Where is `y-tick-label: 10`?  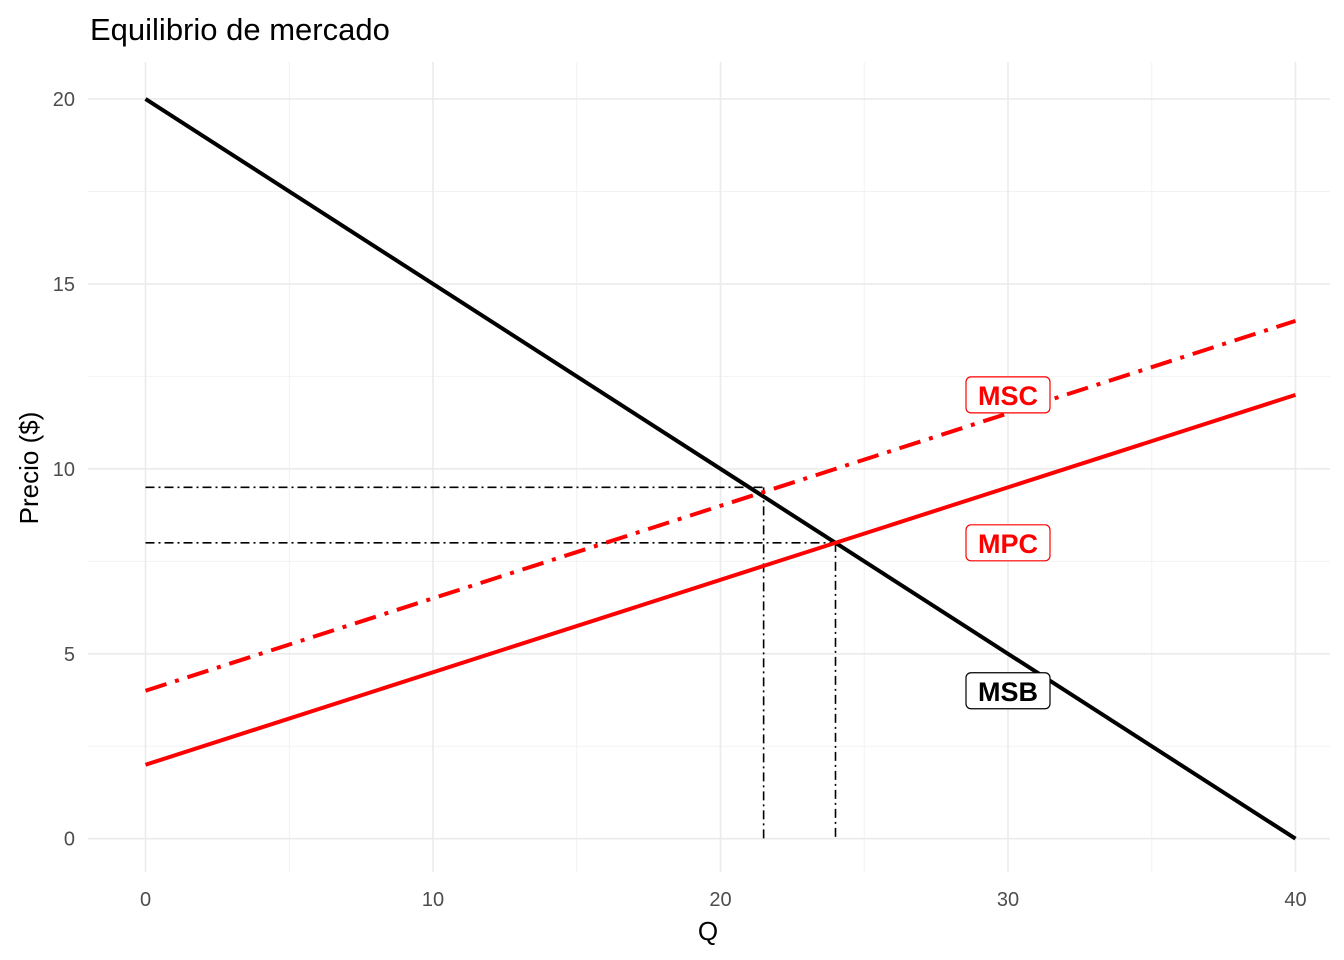 y-tick-label: 10 is located at coordinates (64, 470).